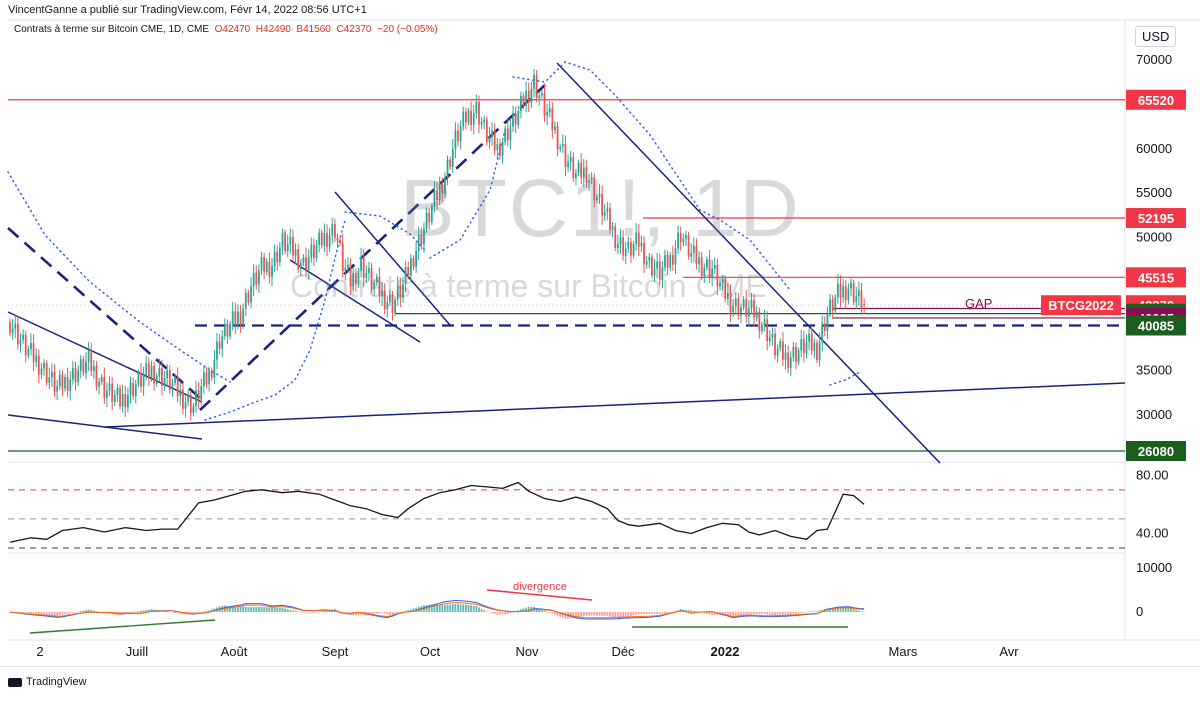 The image size is (1200, 701). What do you see at coordinates (437, 512) in the screenshot?
I see `rsi-series-line` at bounding box center [437, 512].